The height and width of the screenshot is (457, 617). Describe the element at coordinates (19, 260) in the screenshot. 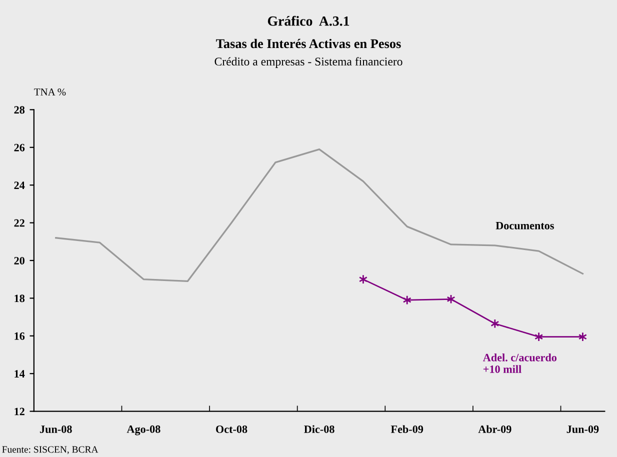

I see `y-tick-label: 20` at that location.